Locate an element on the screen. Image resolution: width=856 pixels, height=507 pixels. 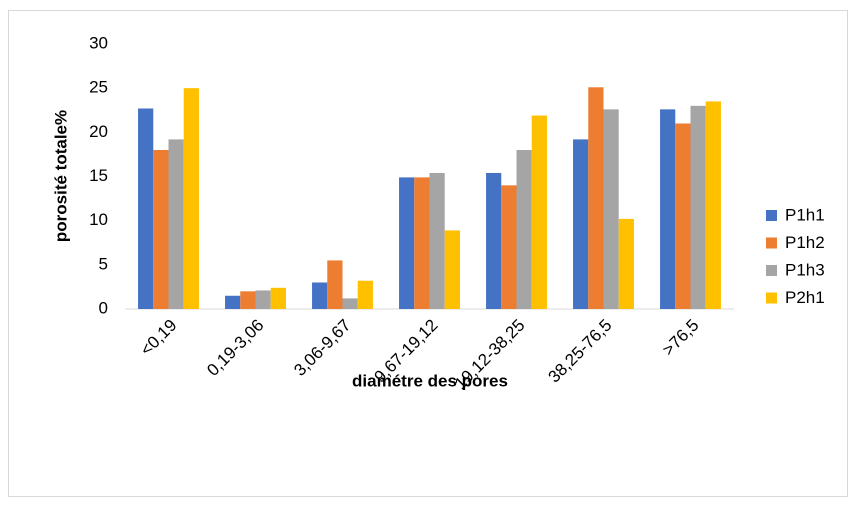
y-tick-label: 20 is located at coordinates (98, 131).